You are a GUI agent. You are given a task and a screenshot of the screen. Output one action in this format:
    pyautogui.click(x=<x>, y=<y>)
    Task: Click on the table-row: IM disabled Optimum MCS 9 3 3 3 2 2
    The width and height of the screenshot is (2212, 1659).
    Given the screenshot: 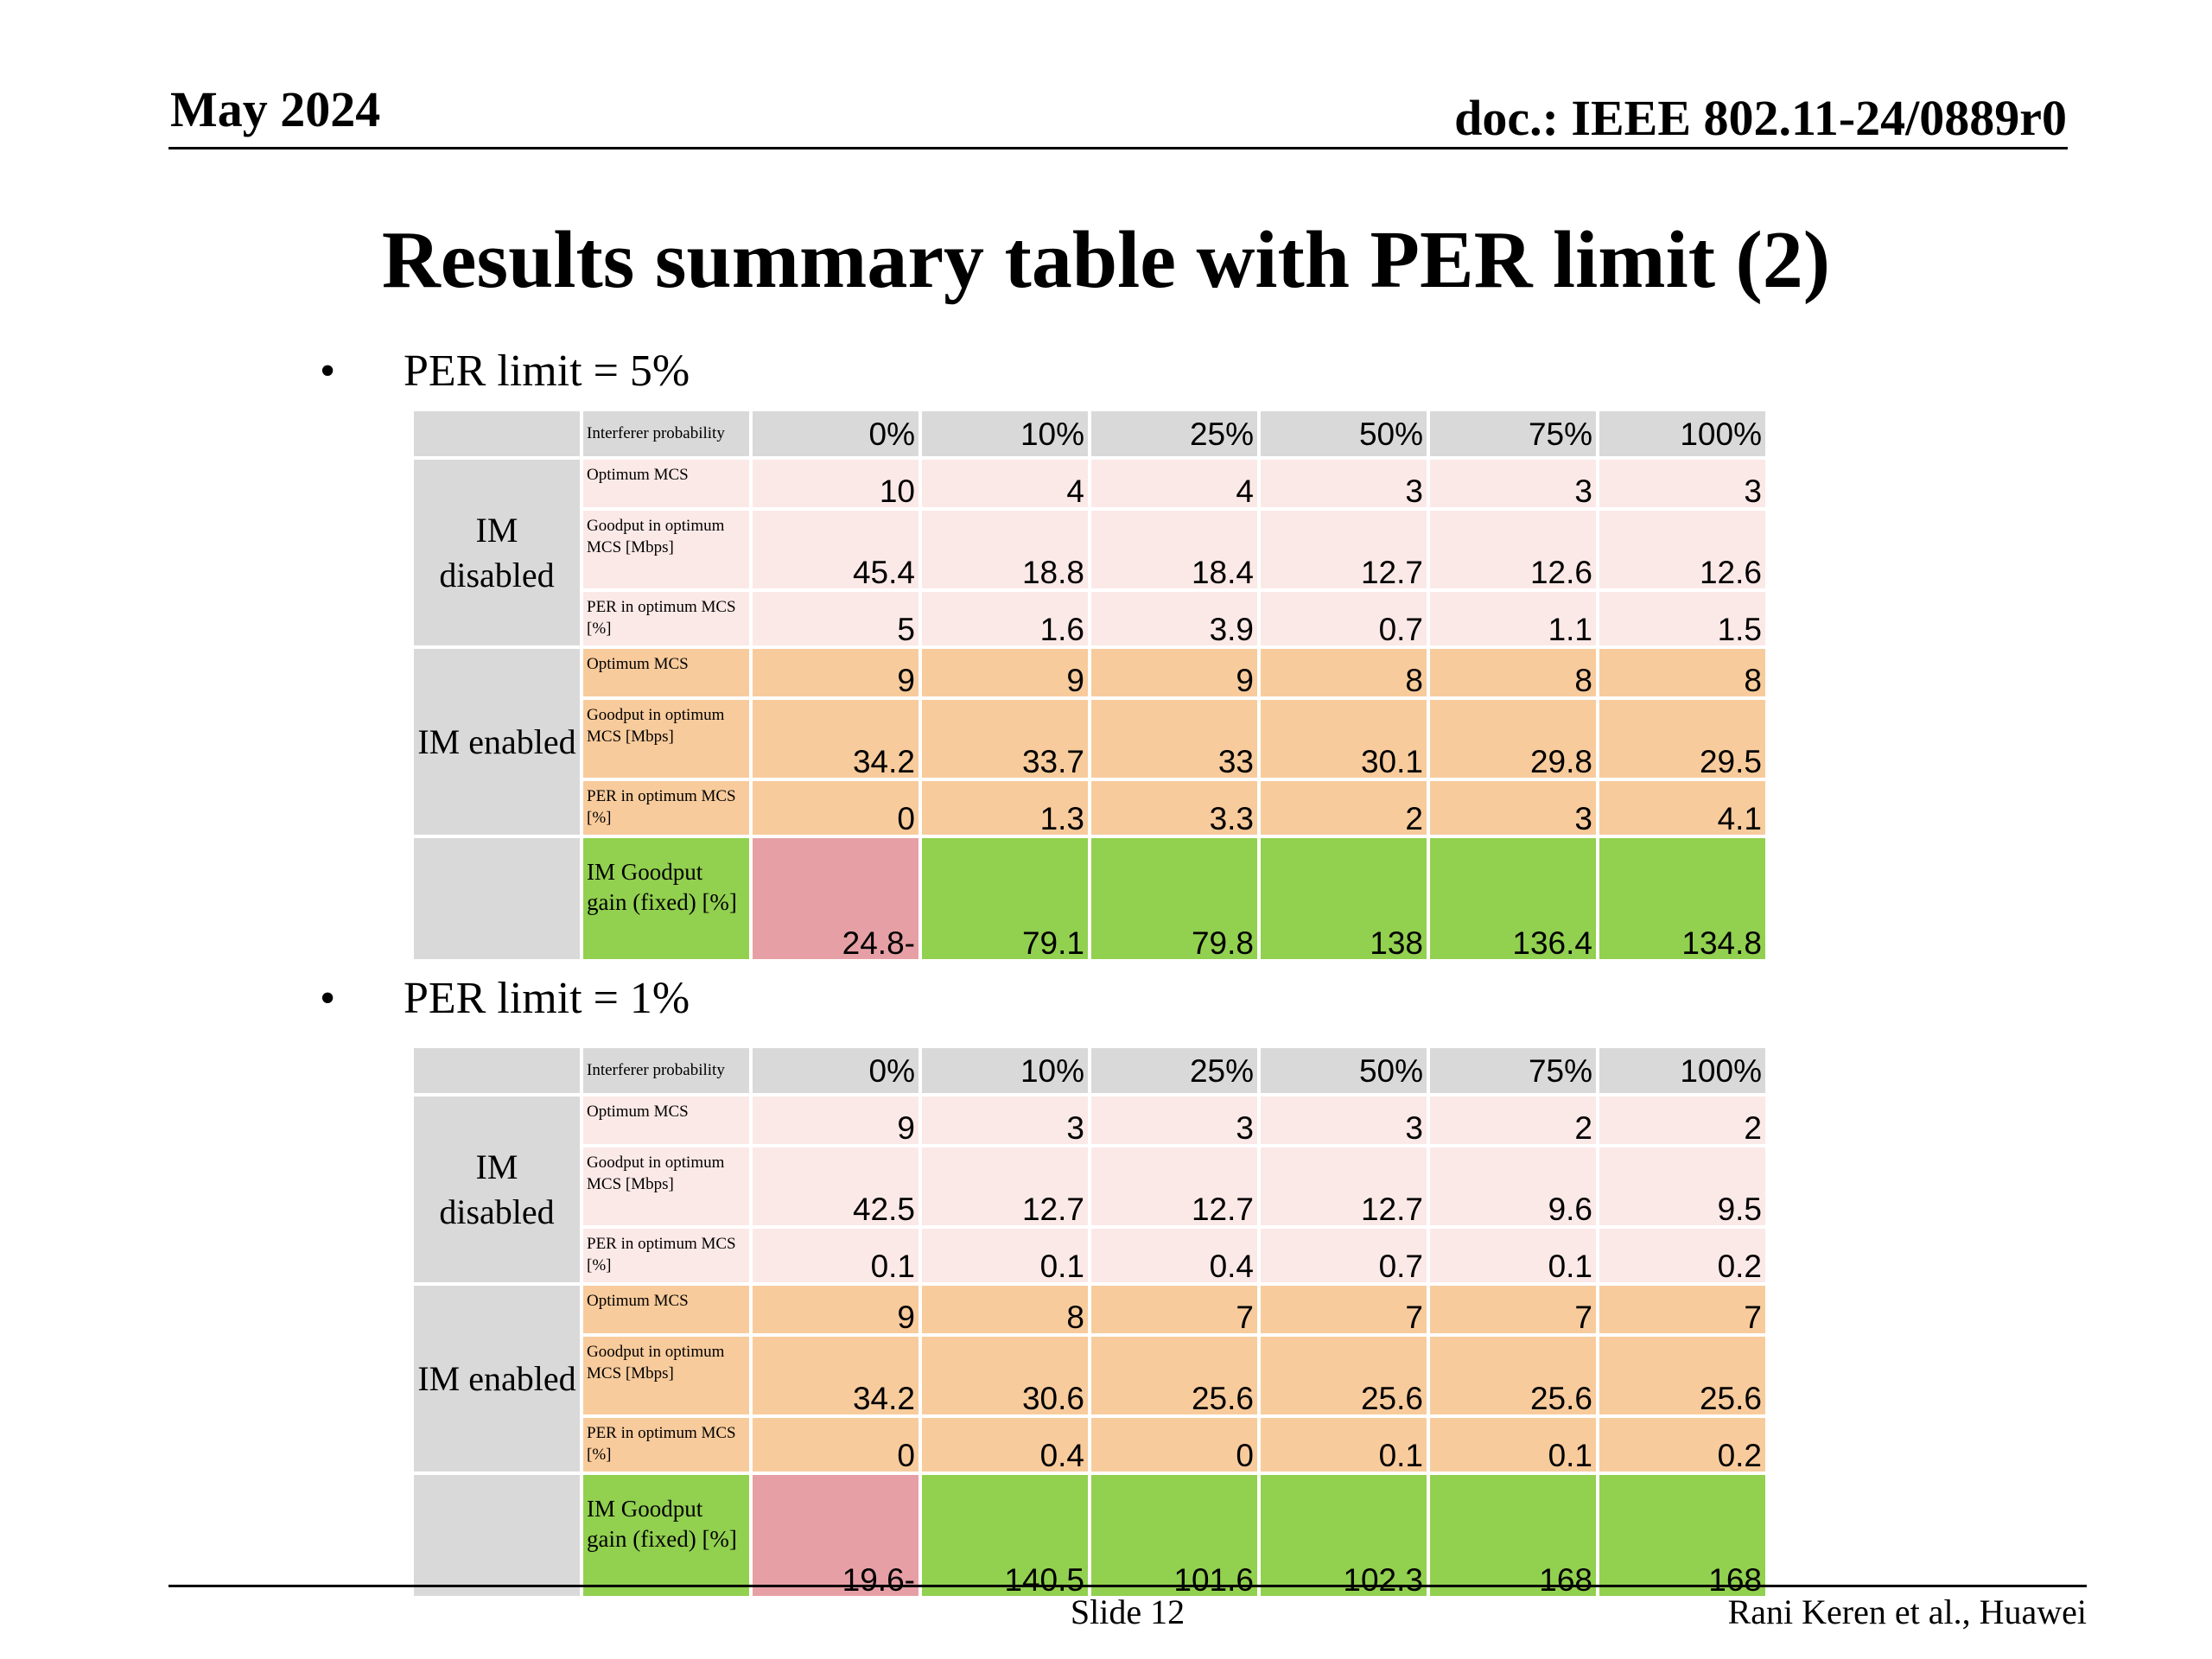 What is the action you would take?
    pyautogui.click(x=1089, y=1189)
    